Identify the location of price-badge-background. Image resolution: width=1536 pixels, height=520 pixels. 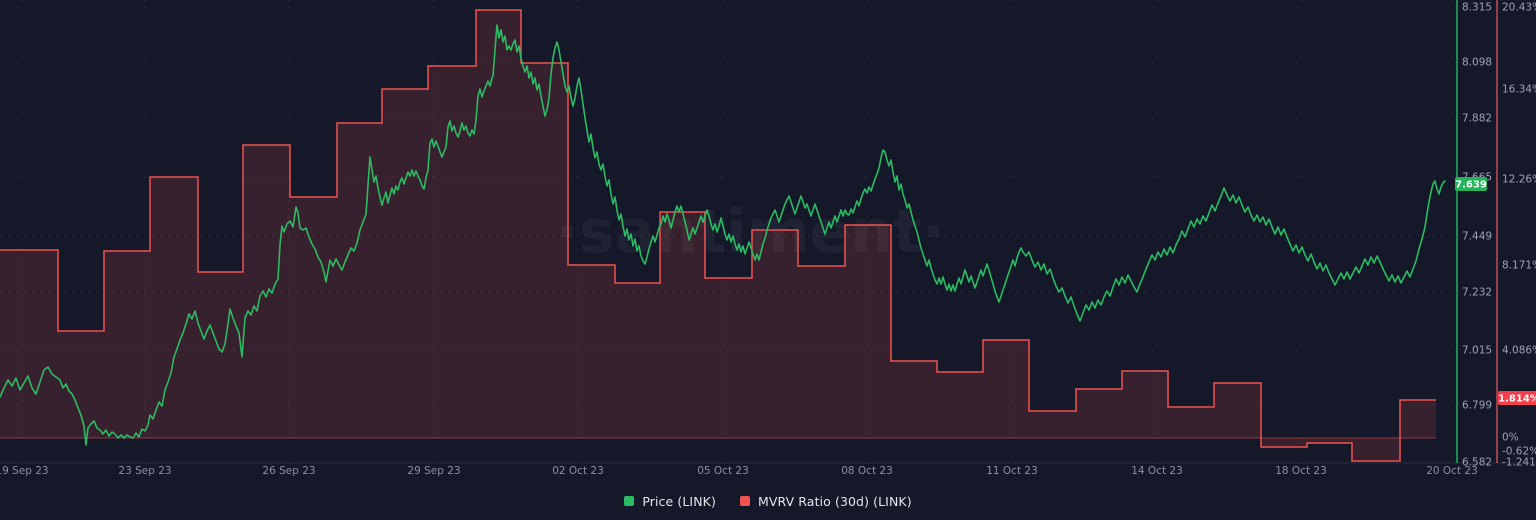
(1471, 184).